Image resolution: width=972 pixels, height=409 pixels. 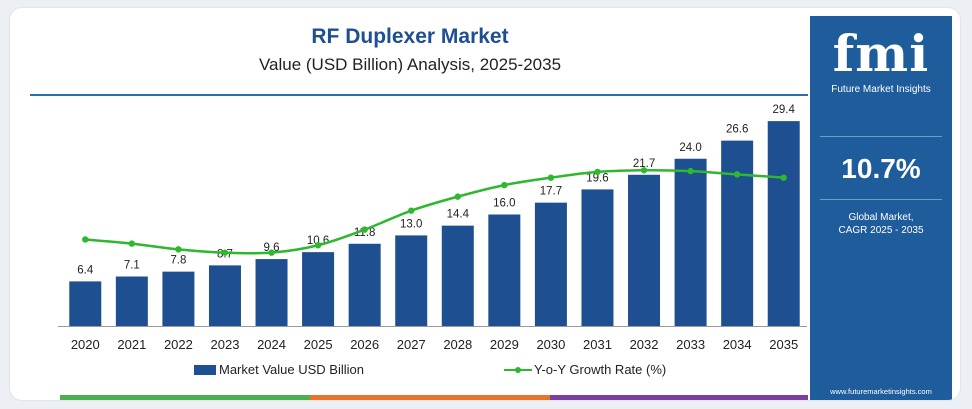 What do you see at coordinates (690, 242) in the screenshot?
I see `bar-2033` at bounding box center [690, 242].